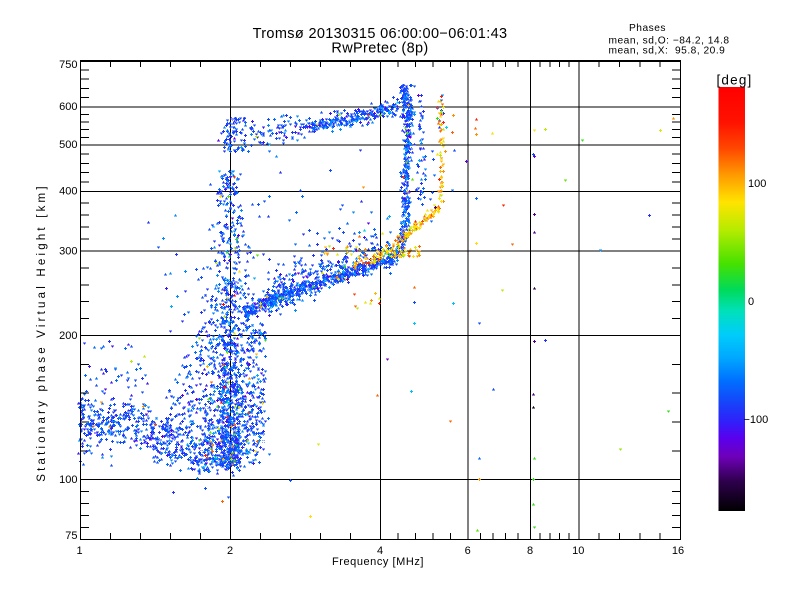 This screenshot has width=800, height=600. What do you see at coordinates (379, 49) in the screenshot?
I see `svg-text: RwPretec (8p)` at bounding box center [379, 49].